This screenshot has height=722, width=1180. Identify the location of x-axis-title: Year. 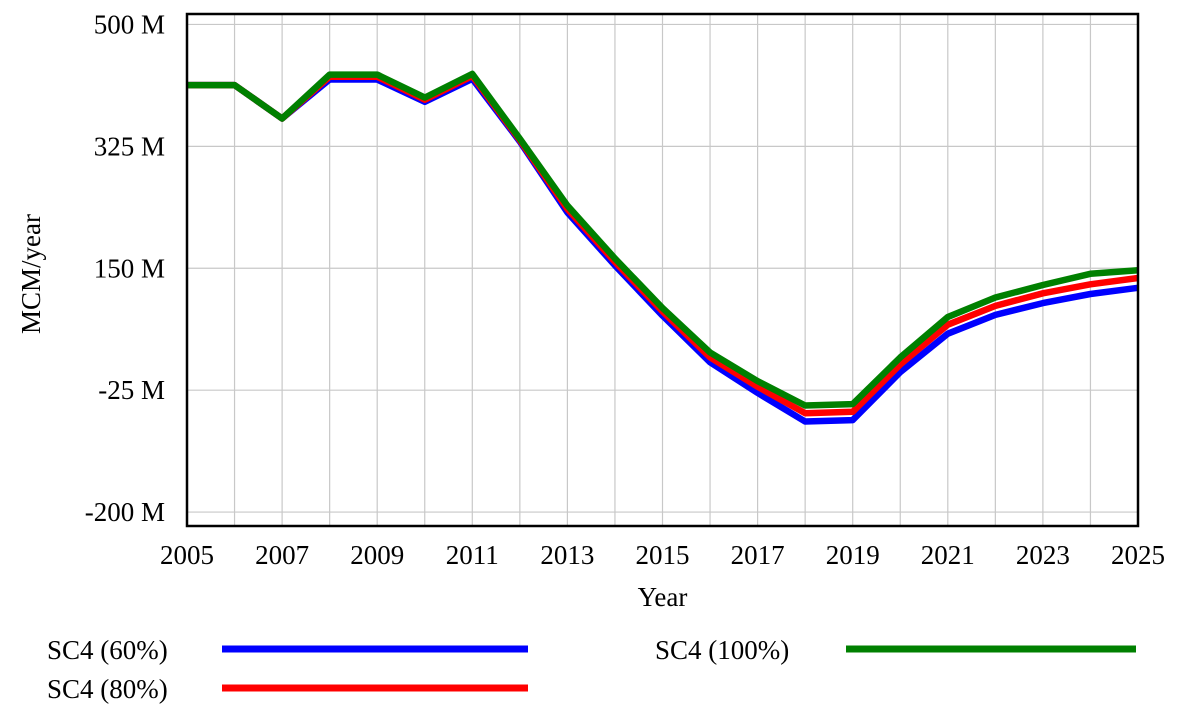
(663, 597).